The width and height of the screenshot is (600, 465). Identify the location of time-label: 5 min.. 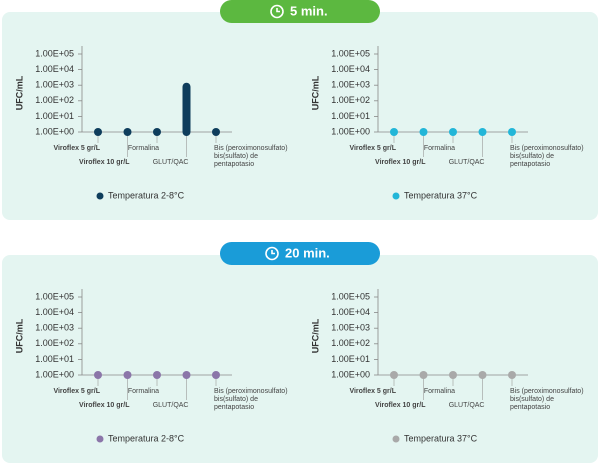
(309, 10).